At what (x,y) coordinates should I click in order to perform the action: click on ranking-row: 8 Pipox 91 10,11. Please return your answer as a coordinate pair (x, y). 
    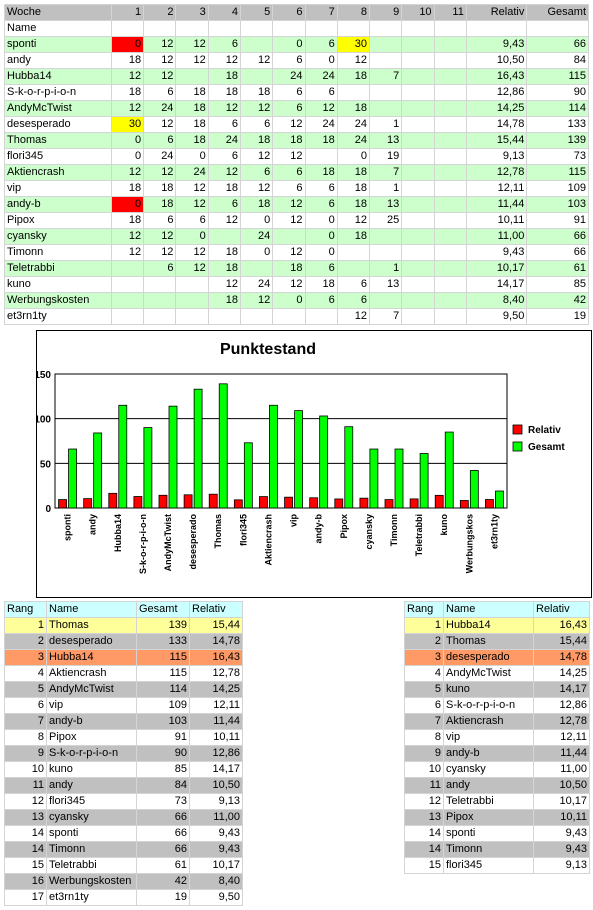
    Looking at the image, I should click on (123, 737).